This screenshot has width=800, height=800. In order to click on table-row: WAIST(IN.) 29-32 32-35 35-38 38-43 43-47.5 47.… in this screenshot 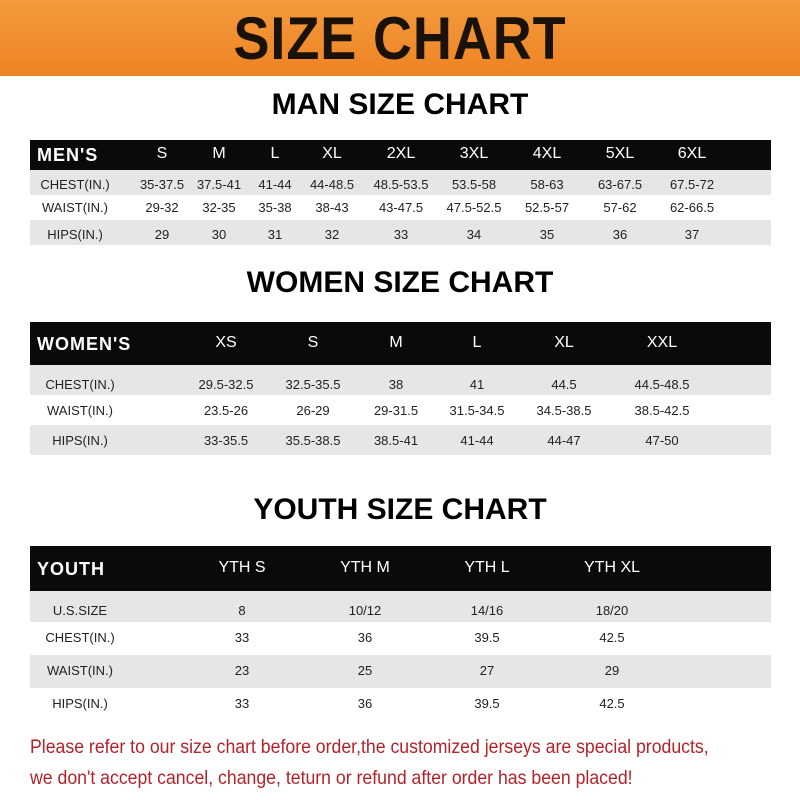, I will do `click(400, 207)`.